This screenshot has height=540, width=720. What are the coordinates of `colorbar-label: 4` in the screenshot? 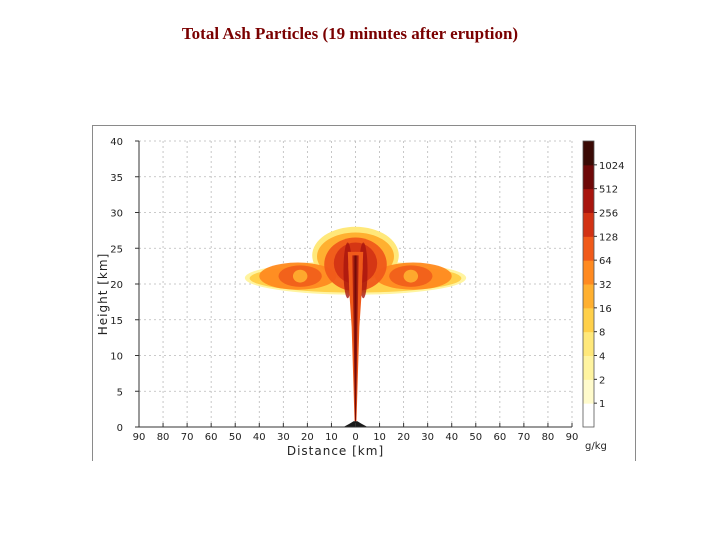 It's located at (602, 357).